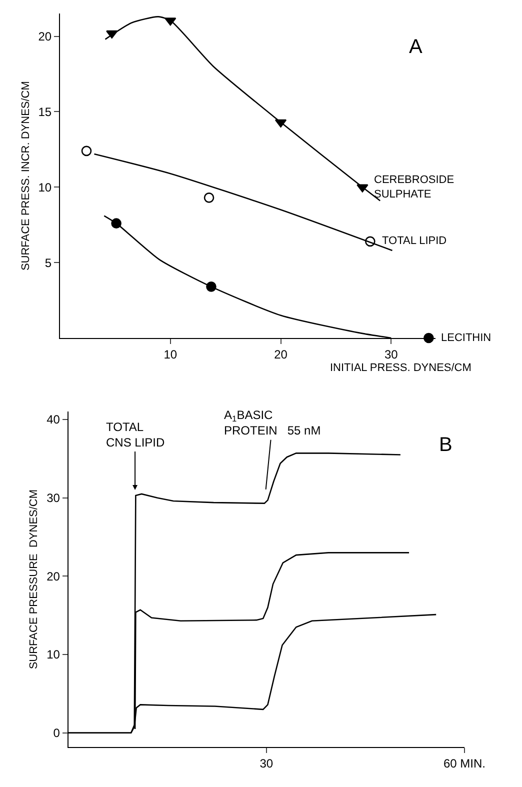  What do you see at coordinates (34, 579) in the screenshot?
I see `y-axis-title: SURFACE PRESSURE DYNES/CM` at bounding box center [34, 579].